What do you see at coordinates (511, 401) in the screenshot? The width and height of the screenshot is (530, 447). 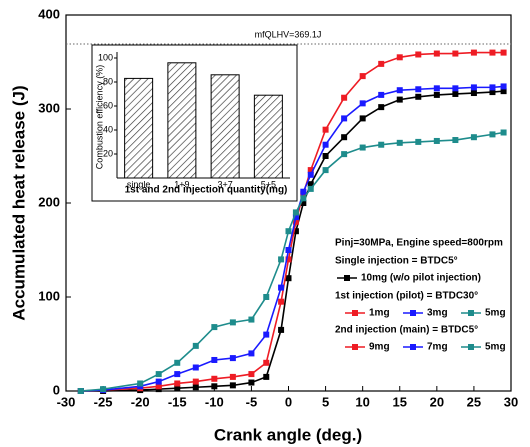 I see `x-tick-label: 30` at bounding box center [511, 401].